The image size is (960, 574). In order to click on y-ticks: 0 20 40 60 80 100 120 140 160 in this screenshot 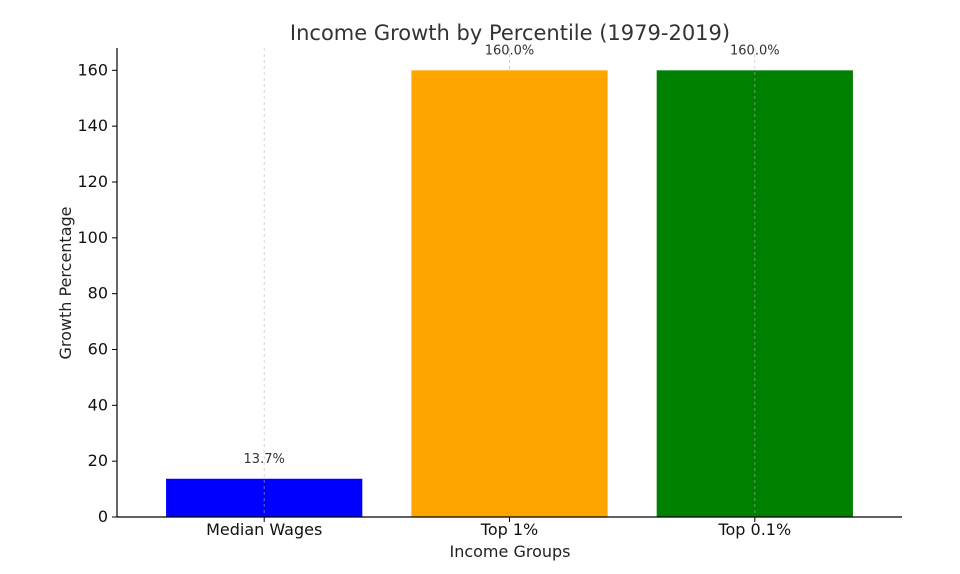, I will do `click(97, 293)`.